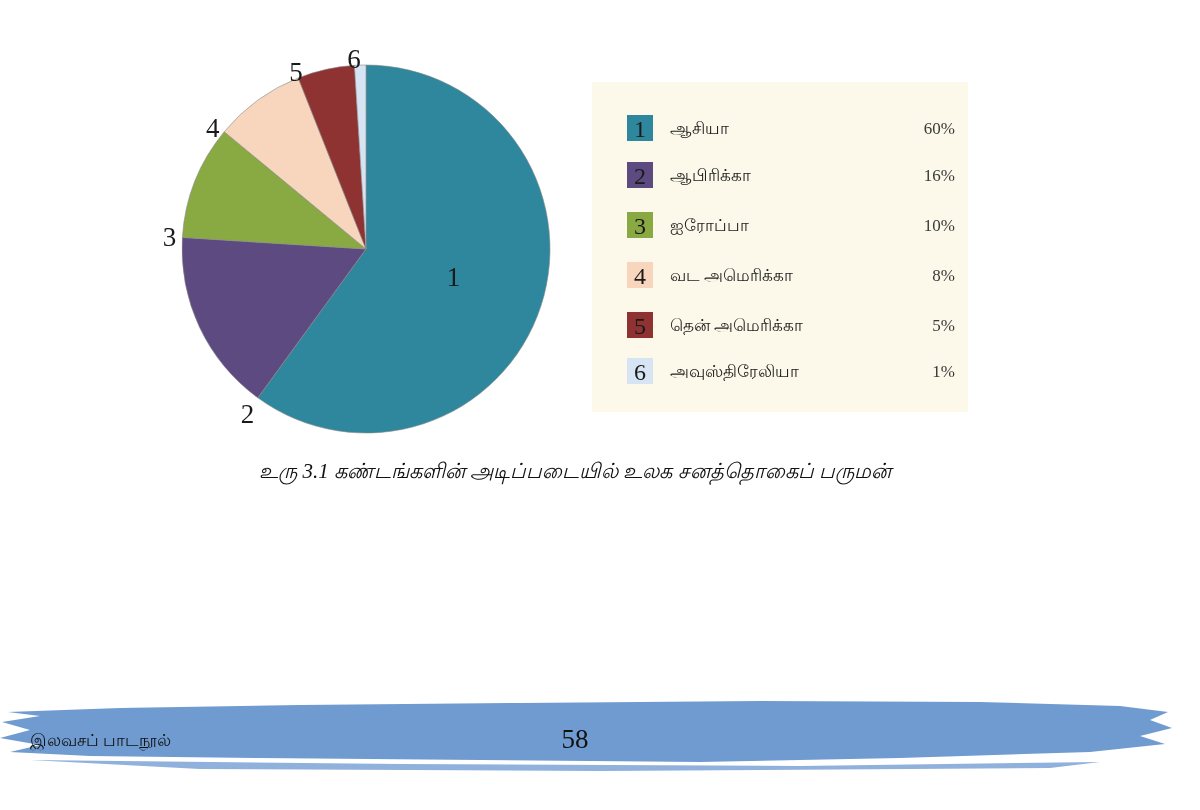 The image size is (1200, 810). Describe the element at coordinates (640, 326) in the screenshot. I see `text: 5` at that location.